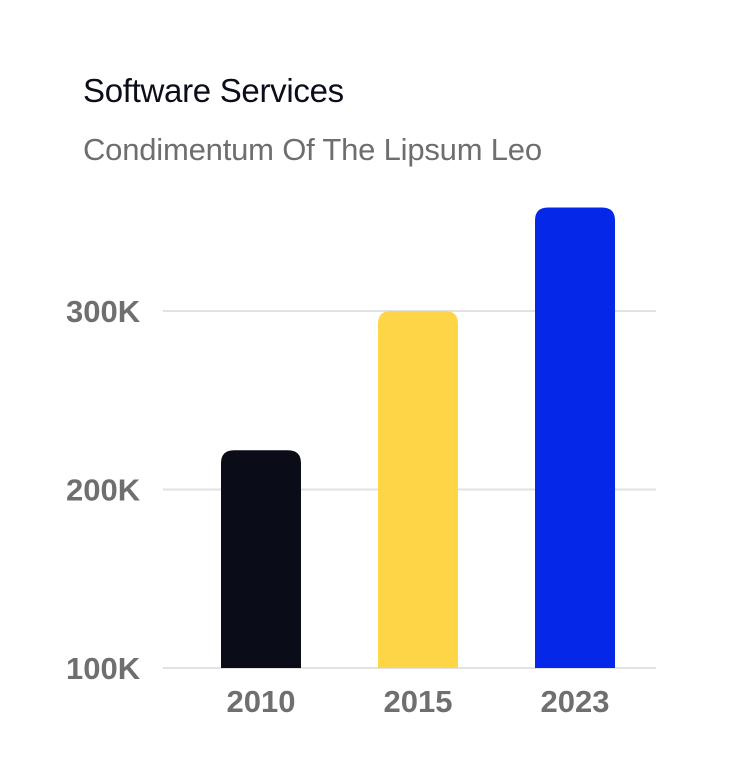 This screenshot has height=770, width=729. What do you see at coordinates (575, 437) in the screenshot?
I see `bar-2023` at bounding box center [575, 437].